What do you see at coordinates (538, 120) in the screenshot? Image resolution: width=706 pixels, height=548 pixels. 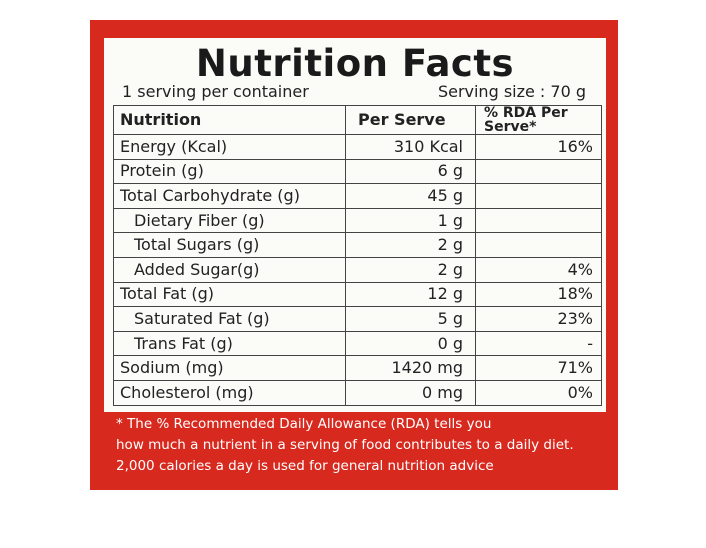 I see `column-header: % RDA Per Serve*` at bounding box center [538, 120].